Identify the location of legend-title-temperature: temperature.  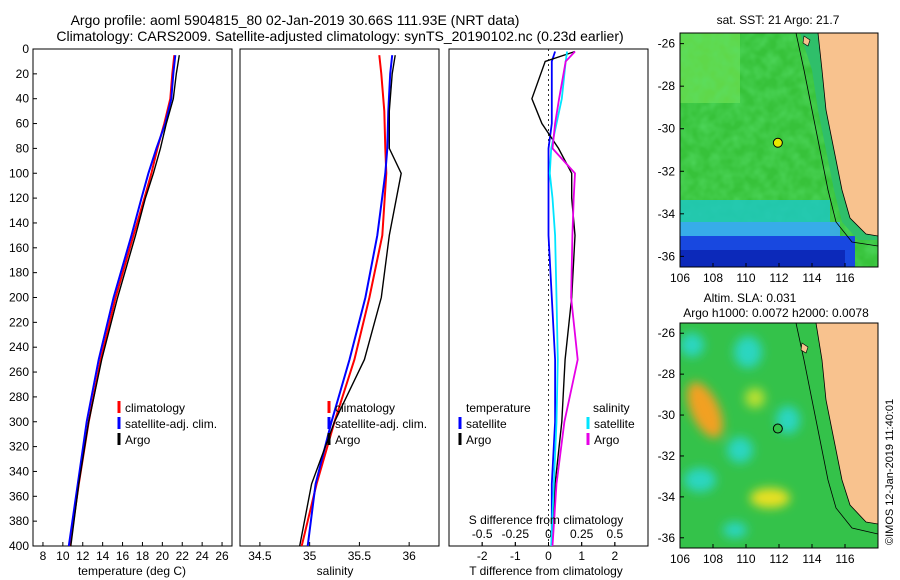
(498, 408).